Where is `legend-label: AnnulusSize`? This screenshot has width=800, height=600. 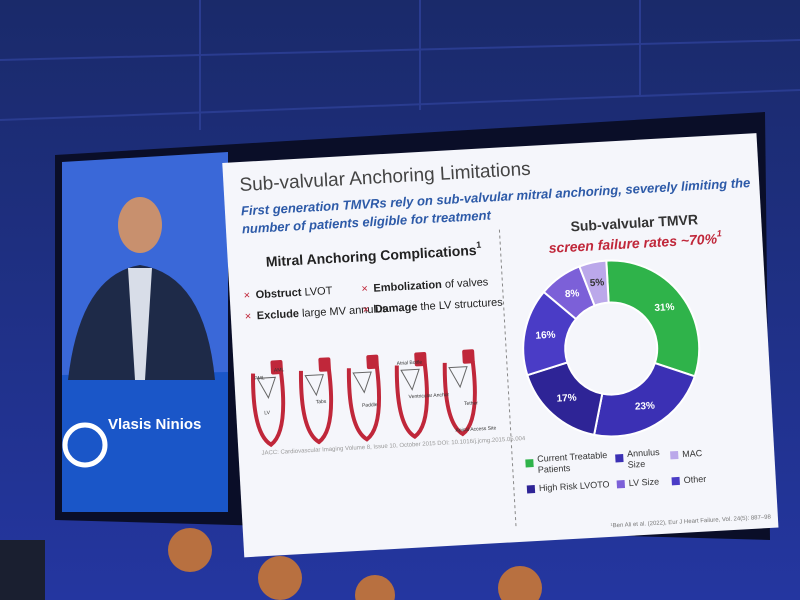 legend-label: AnnulusSize is located at coordinates (644, 458).